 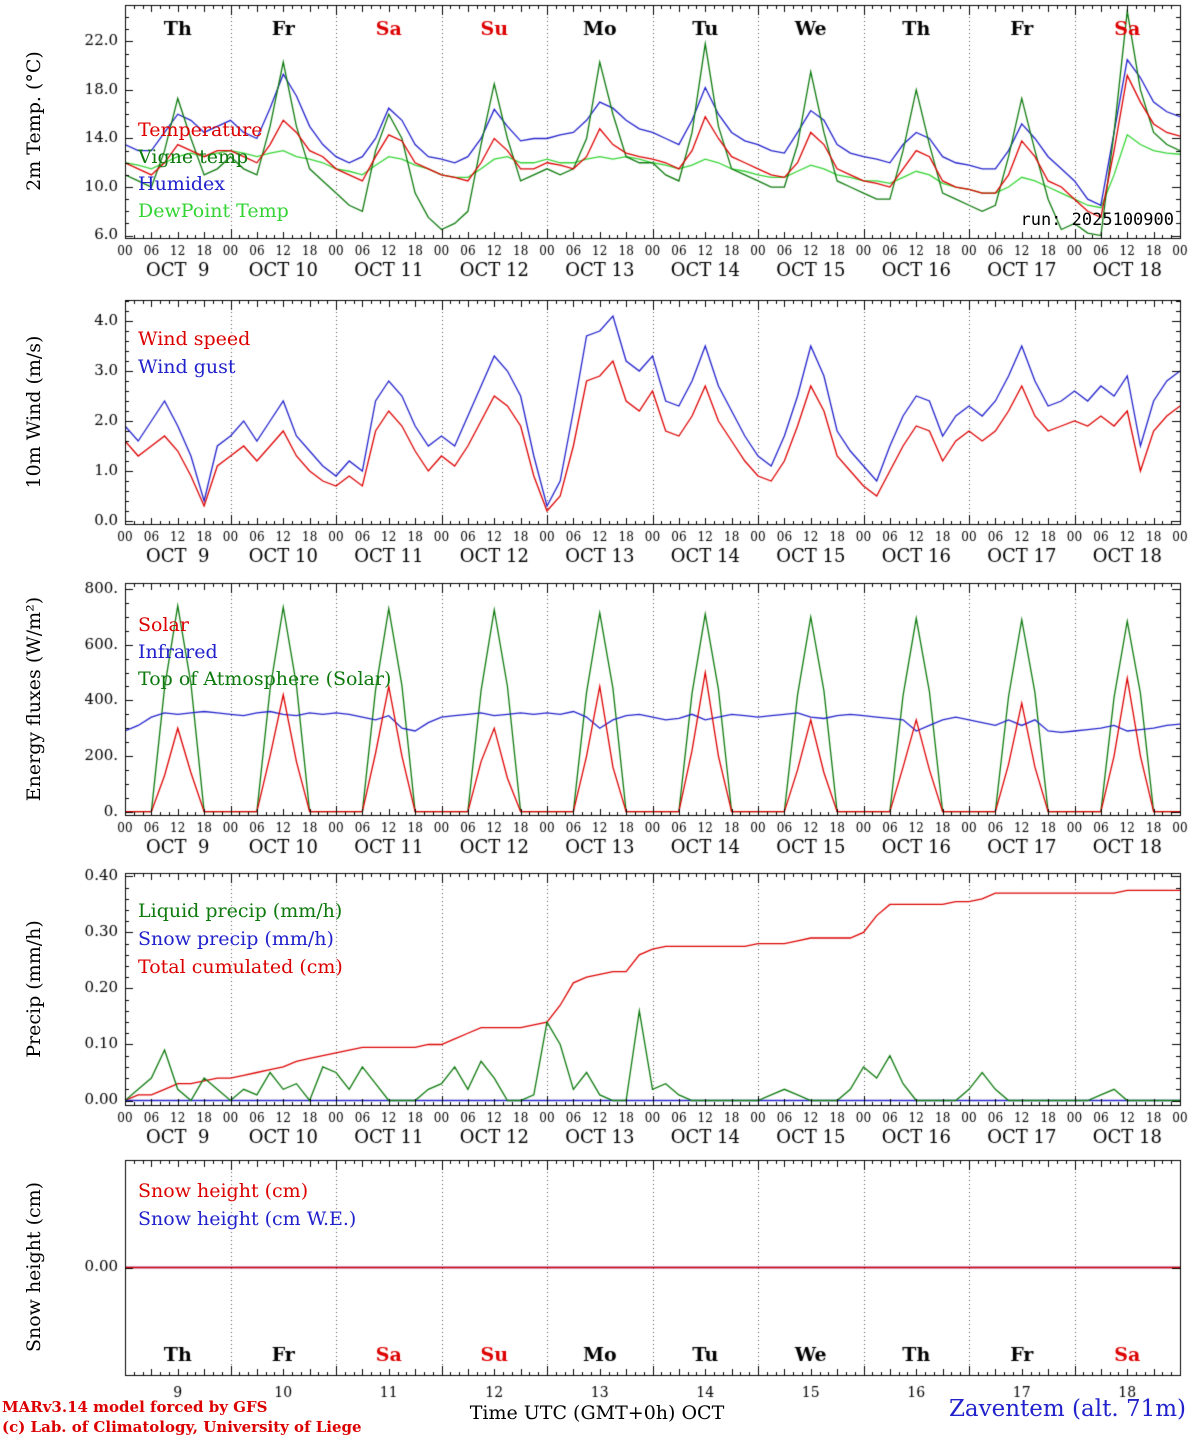 What do you see at coordinates (247, 1219) in the screenshot?
I see `legend-snow-height-we: Snow height (cm W.E.)` at bounding box center [247, 1219].